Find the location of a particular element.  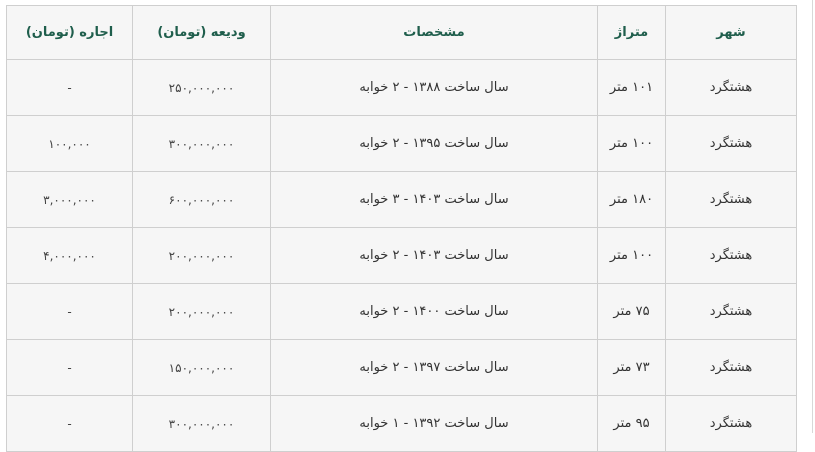

header-rent: اجاره (تومان) is located at coordinates (69, 32).